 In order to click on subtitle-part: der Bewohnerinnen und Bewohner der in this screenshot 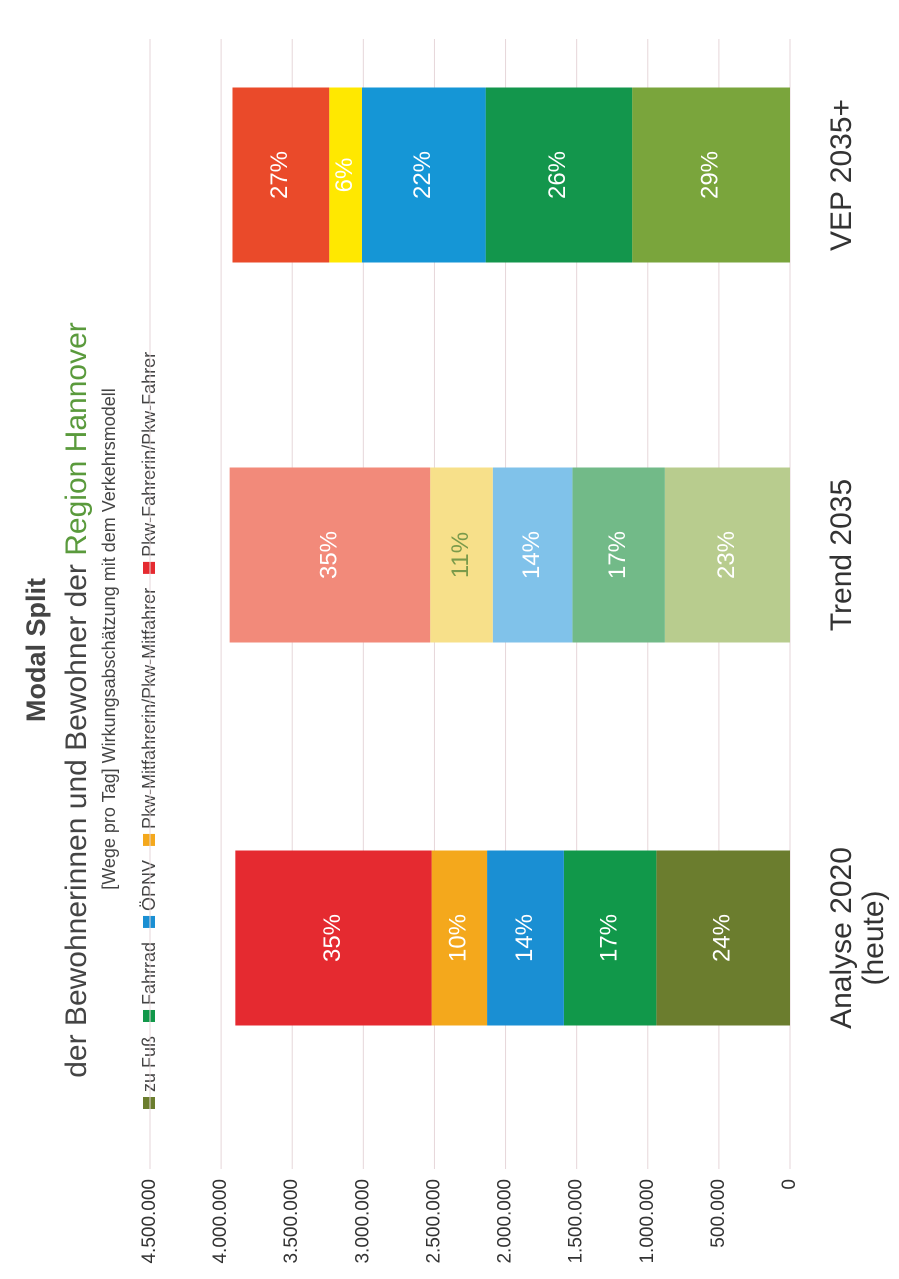, I will do `click(76, 817)`.